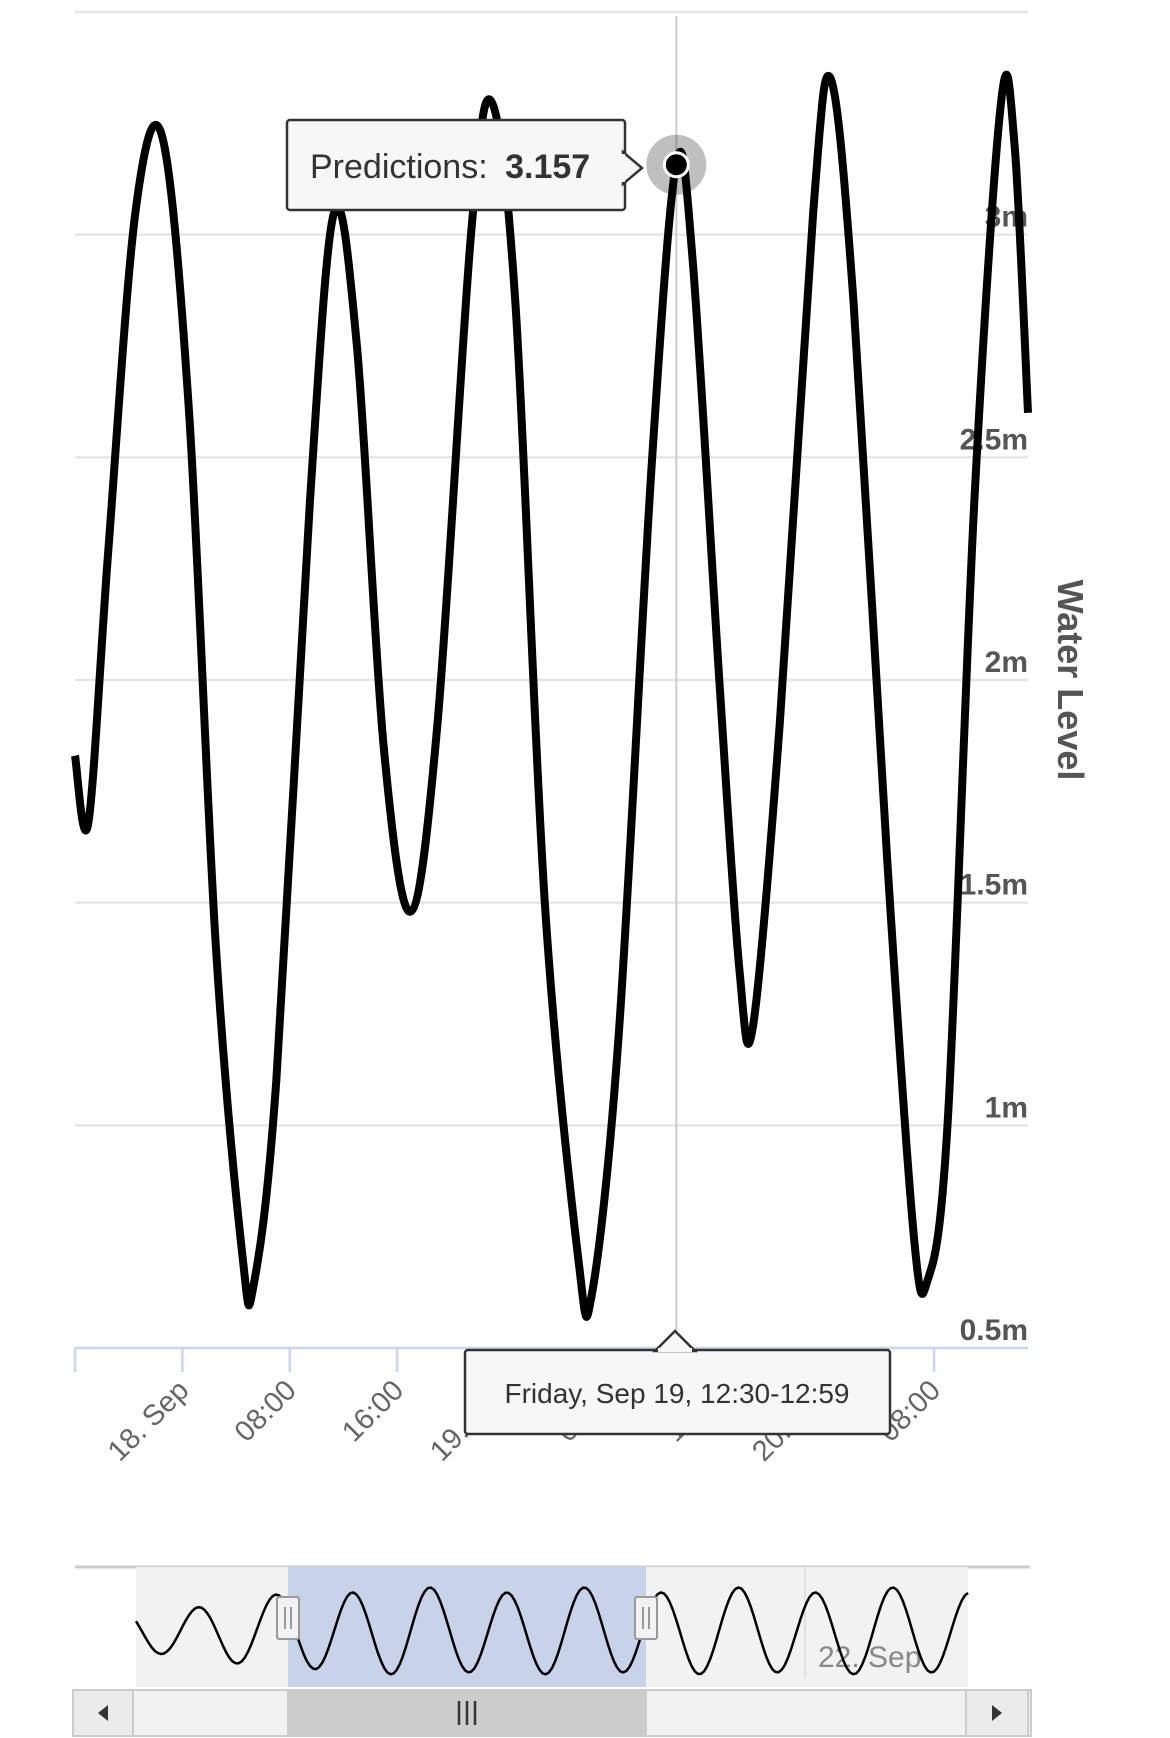 The height and width of the screenshot is (1738, 1170). I want to click on y-tick-label: 0.5m, so click(994, 1330).